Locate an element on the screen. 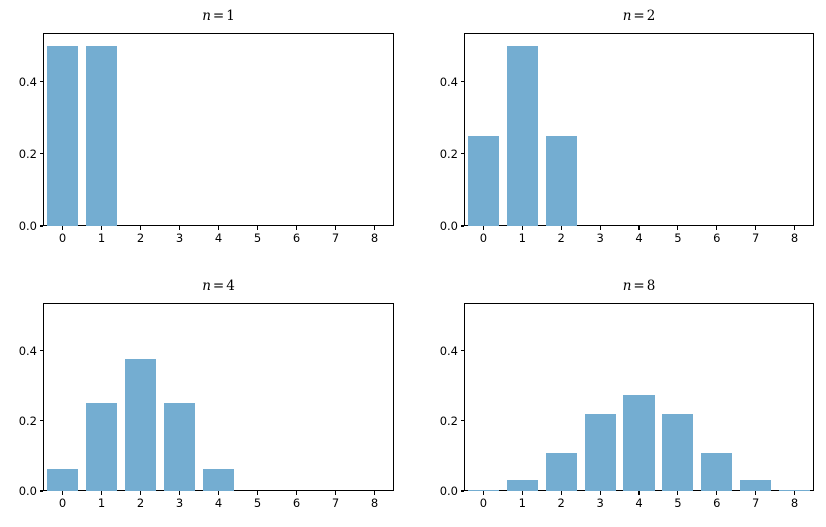 The width and height of the screenshot is (826, 527). title-number: 8 is located at coordinates (651, 286).